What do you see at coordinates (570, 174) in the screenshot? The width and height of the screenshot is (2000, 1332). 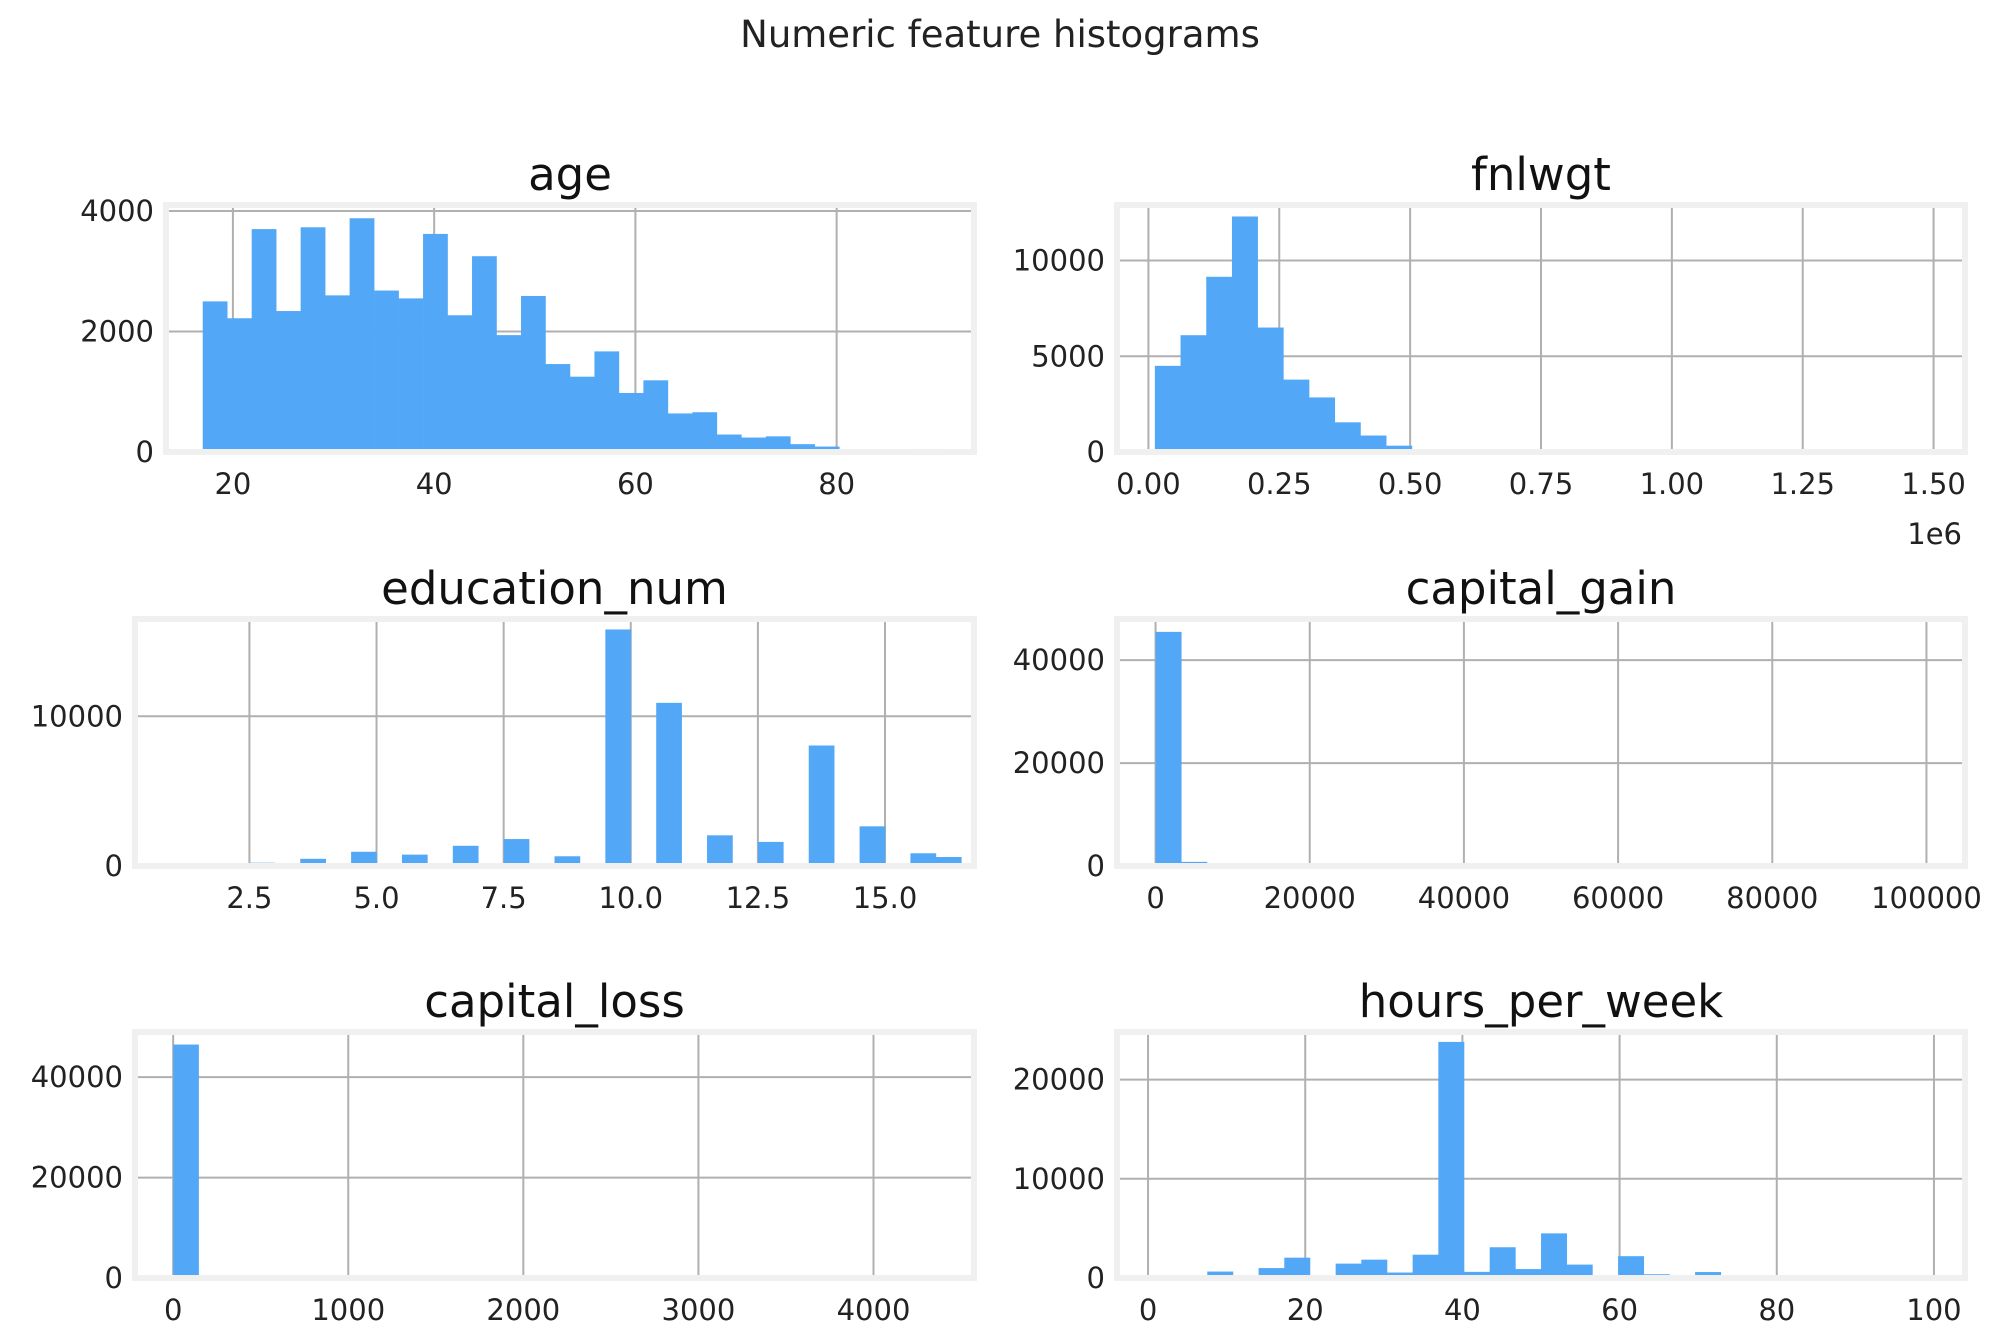 I see `subplot-title: age` at bounding box center [570, 174].